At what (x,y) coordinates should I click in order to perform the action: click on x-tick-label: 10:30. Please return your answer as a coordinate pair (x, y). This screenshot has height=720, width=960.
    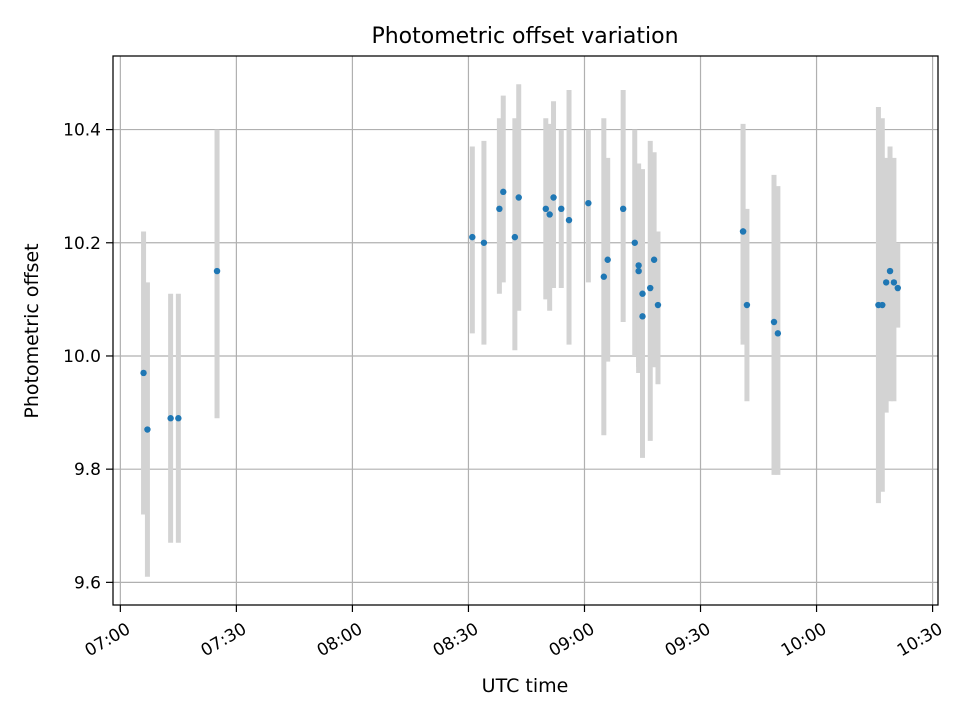
    Looking at the image, I should click on (920, 640).